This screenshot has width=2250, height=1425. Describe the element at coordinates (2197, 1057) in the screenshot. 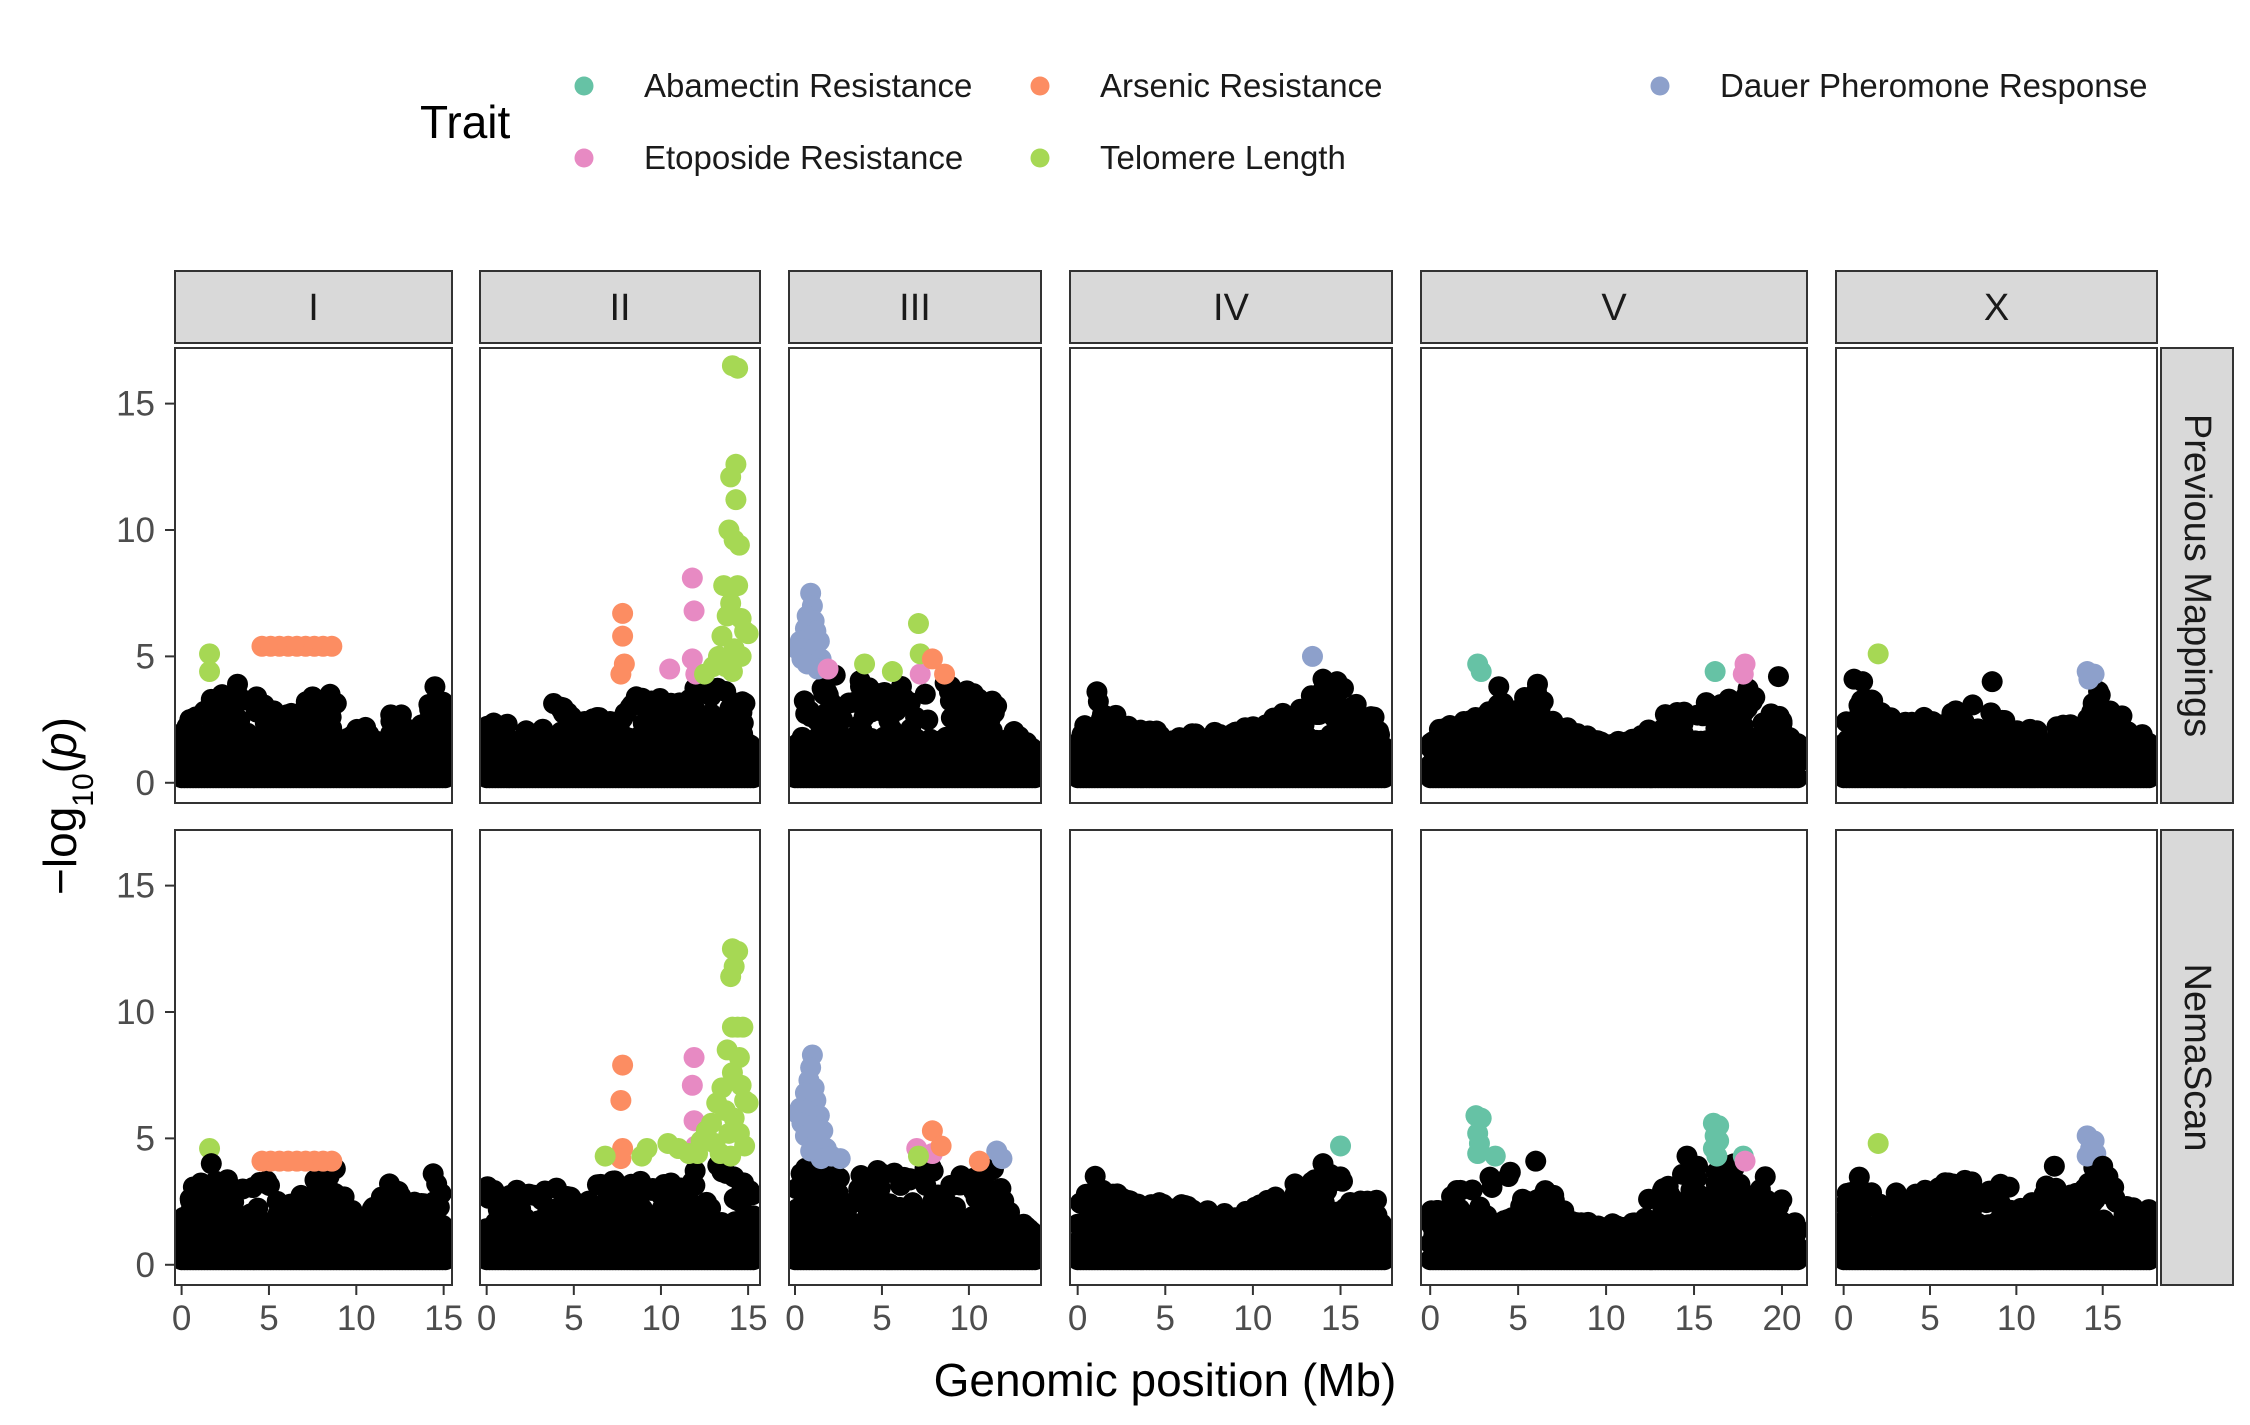

I see `row-strip: NemaScan` at that location.